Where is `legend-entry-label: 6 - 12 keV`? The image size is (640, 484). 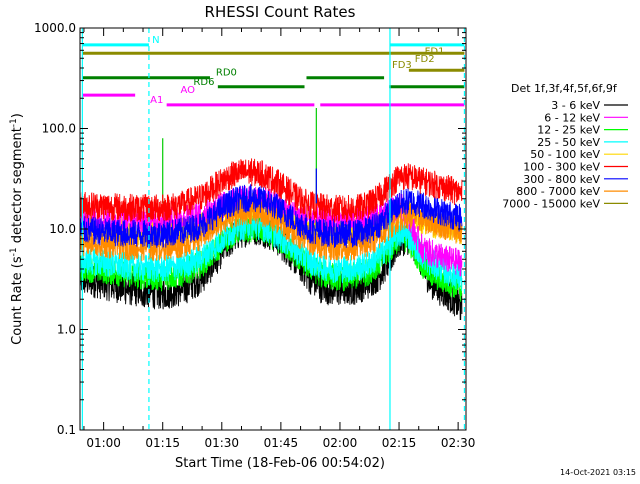
legend-entry-label: 6 - 12 keV is located at coordinates (572, 117).